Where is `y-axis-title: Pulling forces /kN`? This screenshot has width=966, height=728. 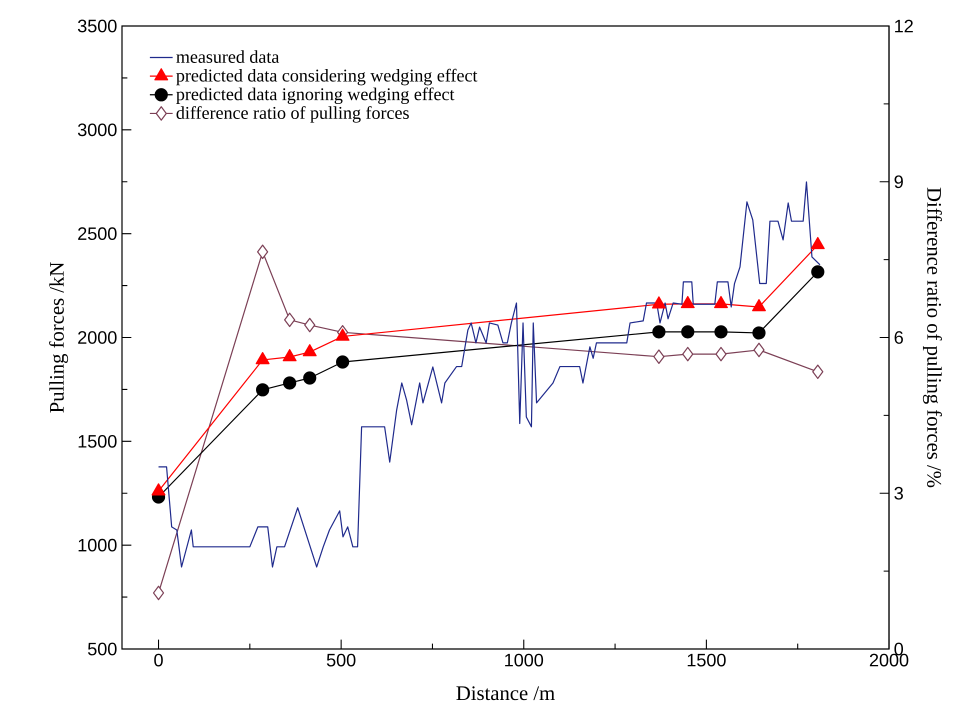 y-axis-title: Pulling forces /kN is located at coordinates (58, 337).